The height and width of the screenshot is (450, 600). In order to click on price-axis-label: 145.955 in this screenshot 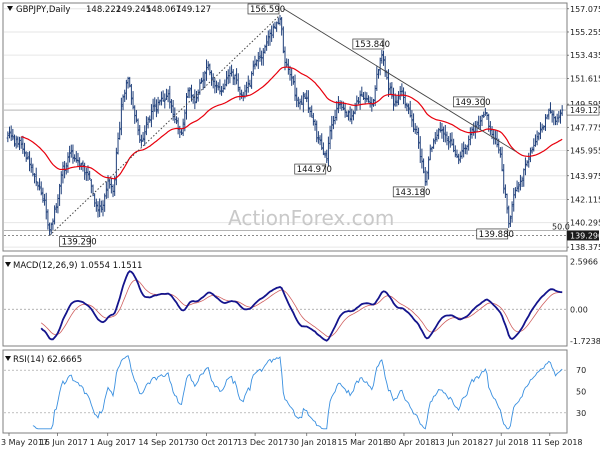, I will do `click(585, 151)`.